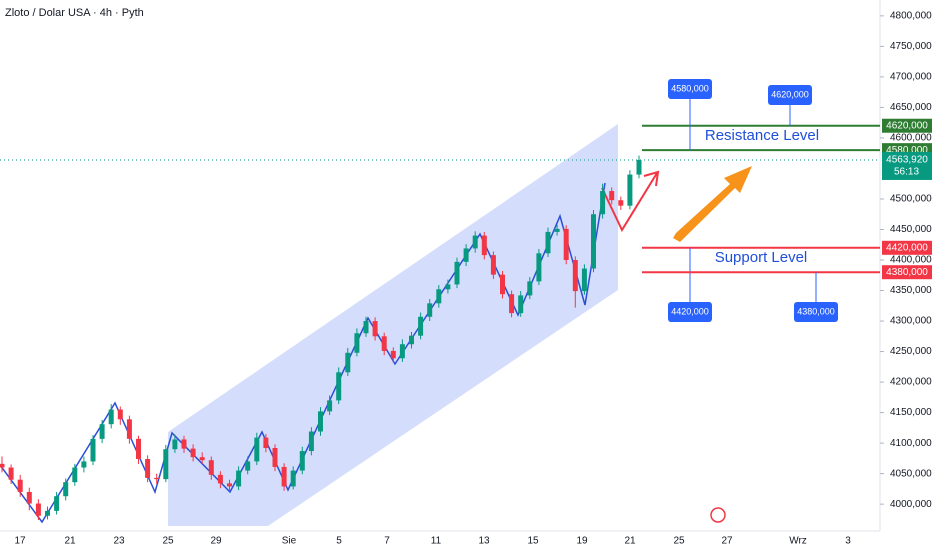  I want to click on y-tick-label: 4800,000, so click(911, 16).